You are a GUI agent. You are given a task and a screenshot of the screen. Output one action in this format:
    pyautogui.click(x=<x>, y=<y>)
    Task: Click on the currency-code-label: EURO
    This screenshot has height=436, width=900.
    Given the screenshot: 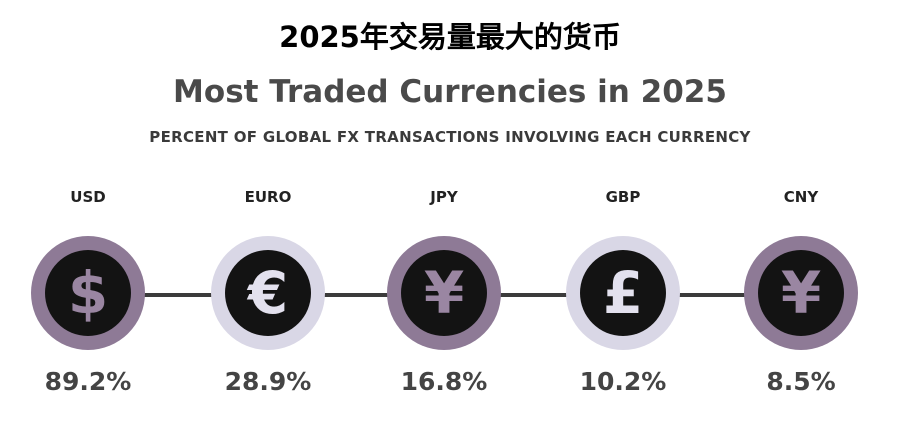 What is the action you would take?
    pyautogui.click(x=268, y=197)
    